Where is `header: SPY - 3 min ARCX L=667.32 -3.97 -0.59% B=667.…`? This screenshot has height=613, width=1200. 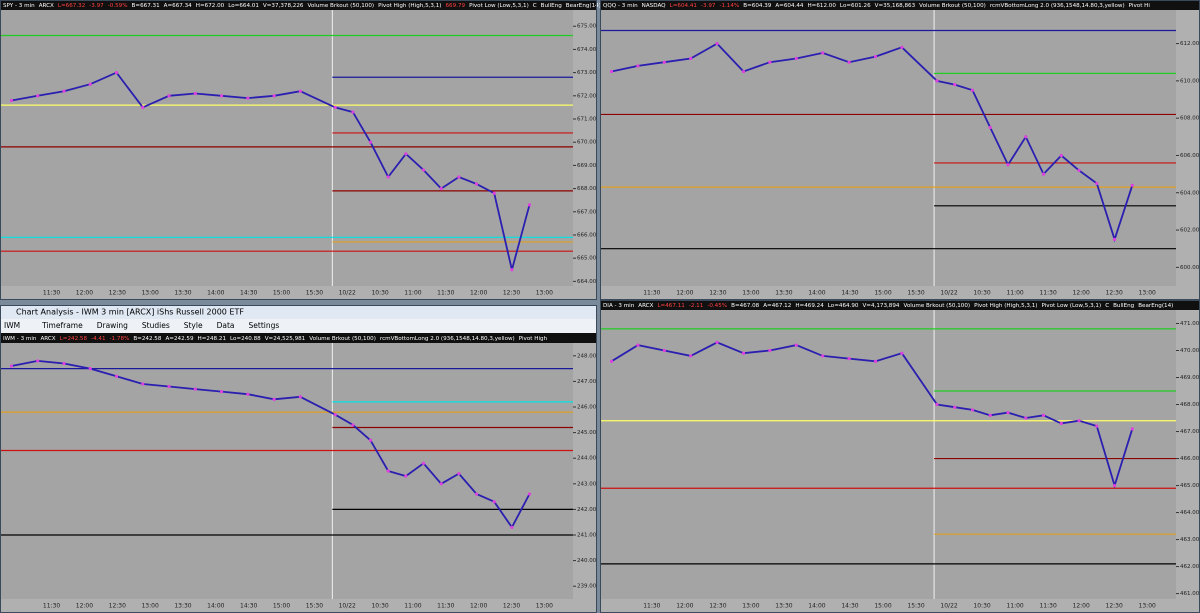
header: SPY - 3 min ARCX L=667.32 -3.97 -0.59% B=667.… is located at coordinates (302, 6).